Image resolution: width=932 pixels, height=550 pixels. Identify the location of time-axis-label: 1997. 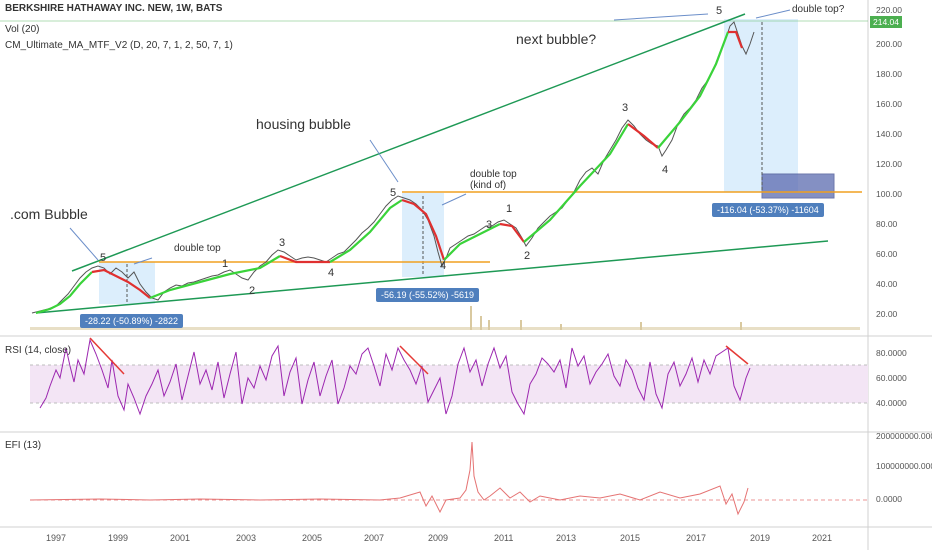
(56, 538).